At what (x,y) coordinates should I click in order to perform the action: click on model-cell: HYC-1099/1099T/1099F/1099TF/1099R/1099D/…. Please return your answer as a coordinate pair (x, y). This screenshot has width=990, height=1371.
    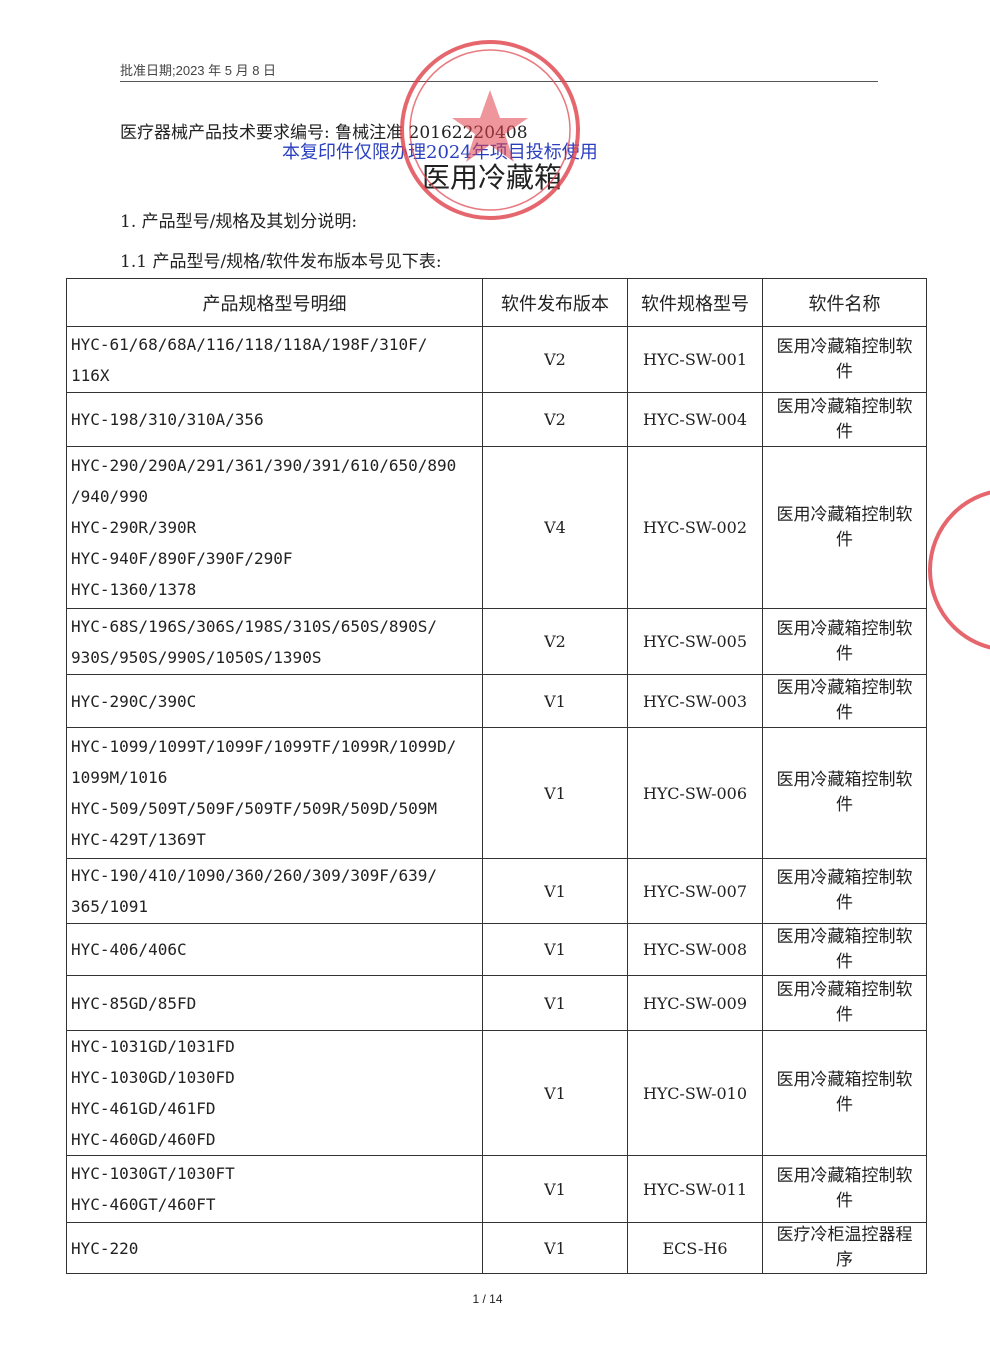
    Looking at the image, I should click on (274, 793).